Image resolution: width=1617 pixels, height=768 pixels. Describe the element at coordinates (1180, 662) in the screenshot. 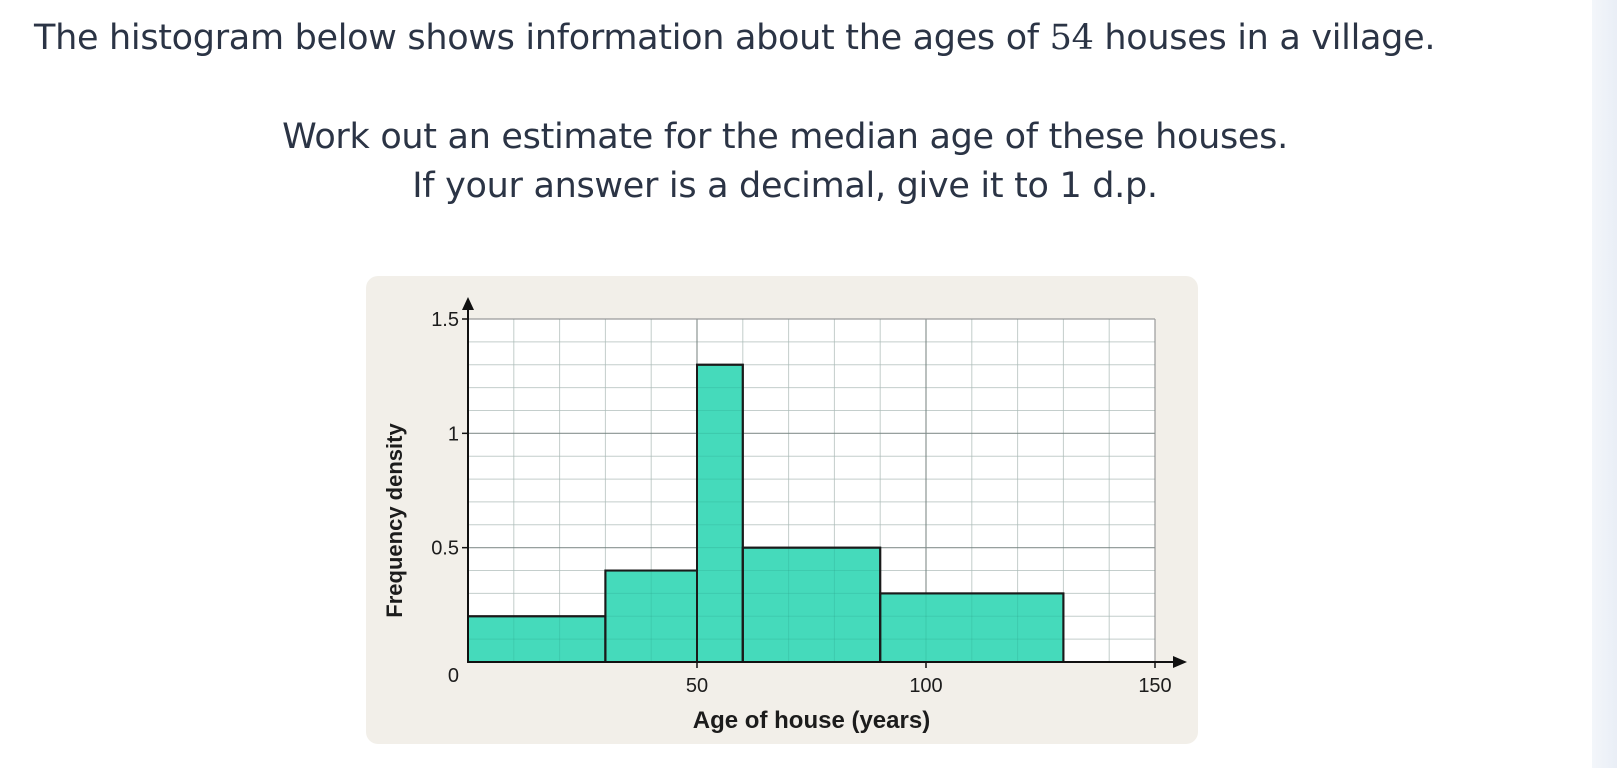

I see `x-axis-arrow` at that location.